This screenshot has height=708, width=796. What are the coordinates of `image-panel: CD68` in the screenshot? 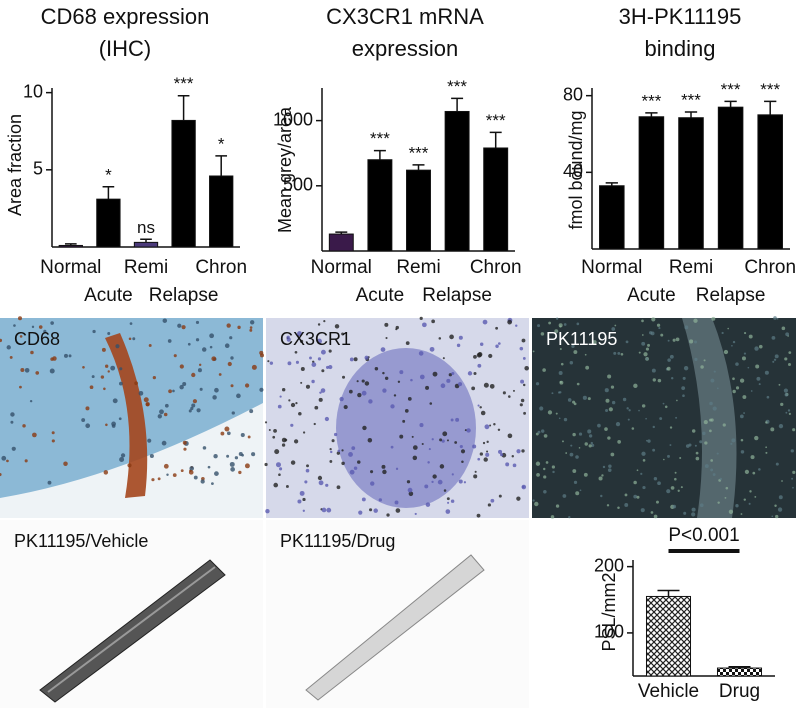 It's located at (132, 417).